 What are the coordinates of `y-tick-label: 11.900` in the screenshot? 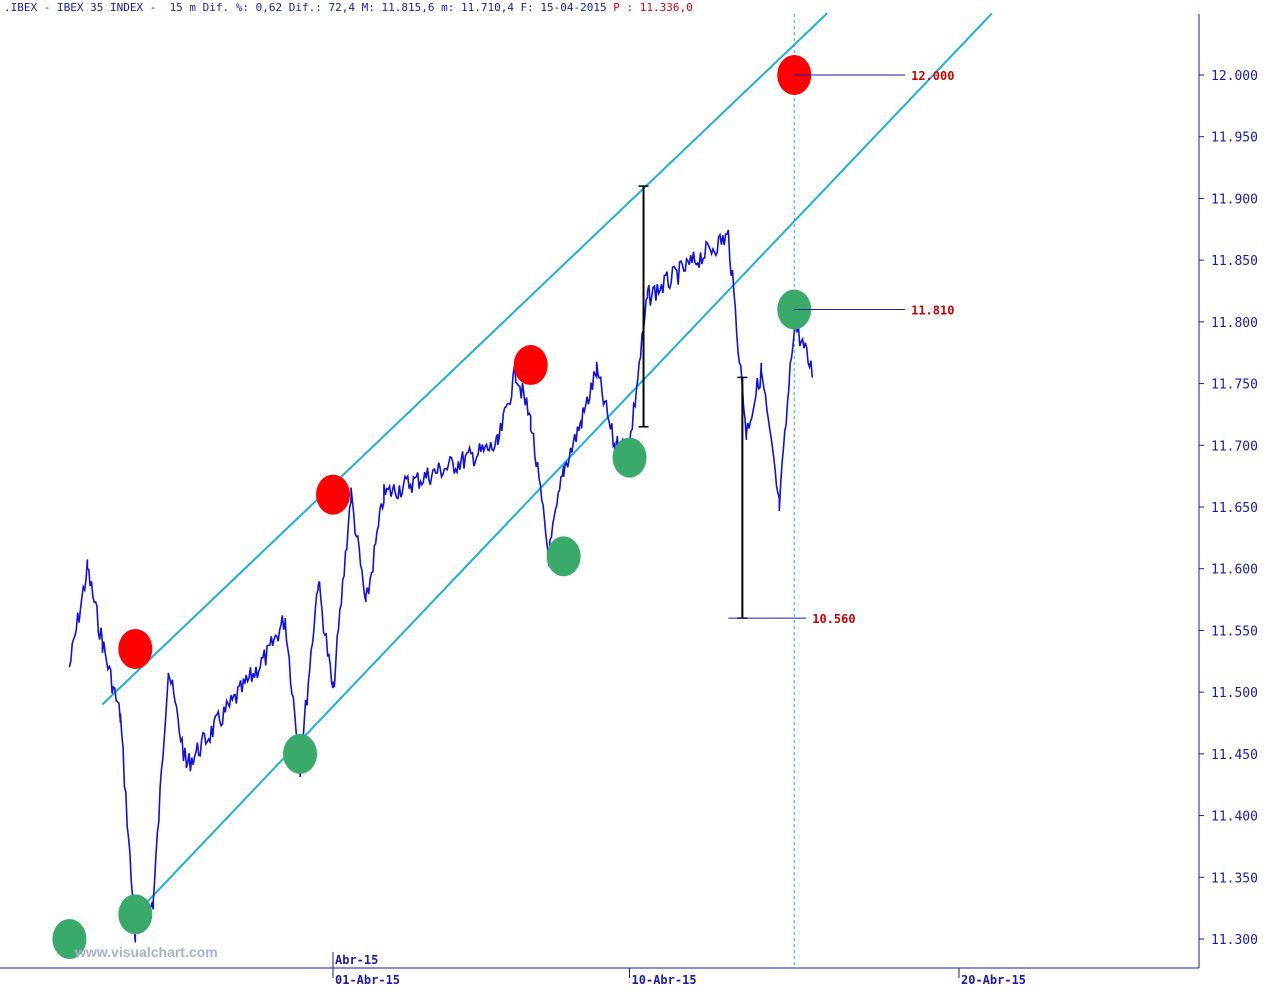 It's located at (1234, 199).